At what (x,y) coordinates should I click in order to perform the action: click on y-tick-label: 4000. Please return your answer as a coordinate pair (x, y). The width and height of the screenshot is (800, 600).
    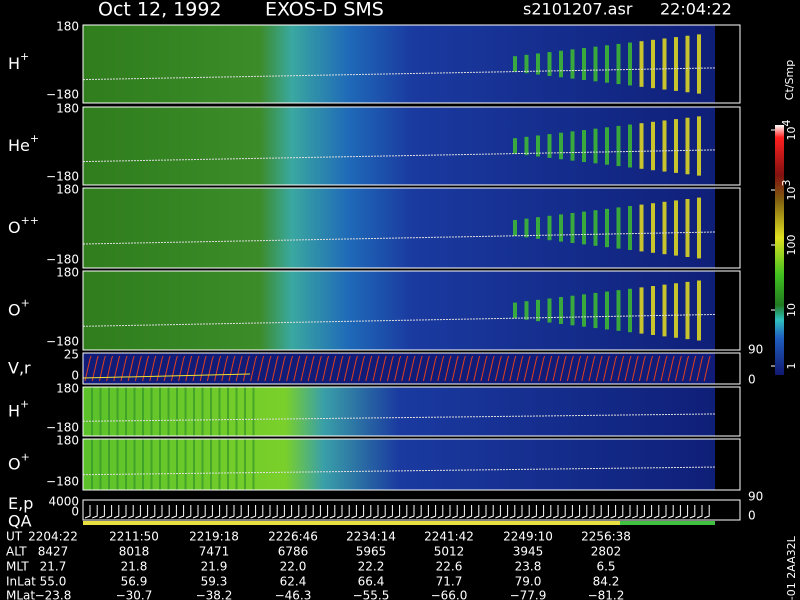
    Looking at the image, I should click on (63, 502).